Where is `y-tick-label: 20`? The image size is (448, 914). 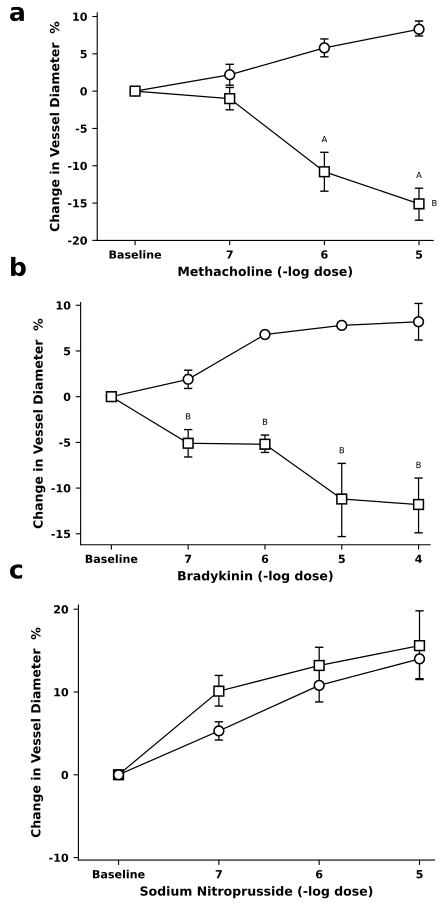 y-tick-label: 20 is located at coordinates (61, 609).